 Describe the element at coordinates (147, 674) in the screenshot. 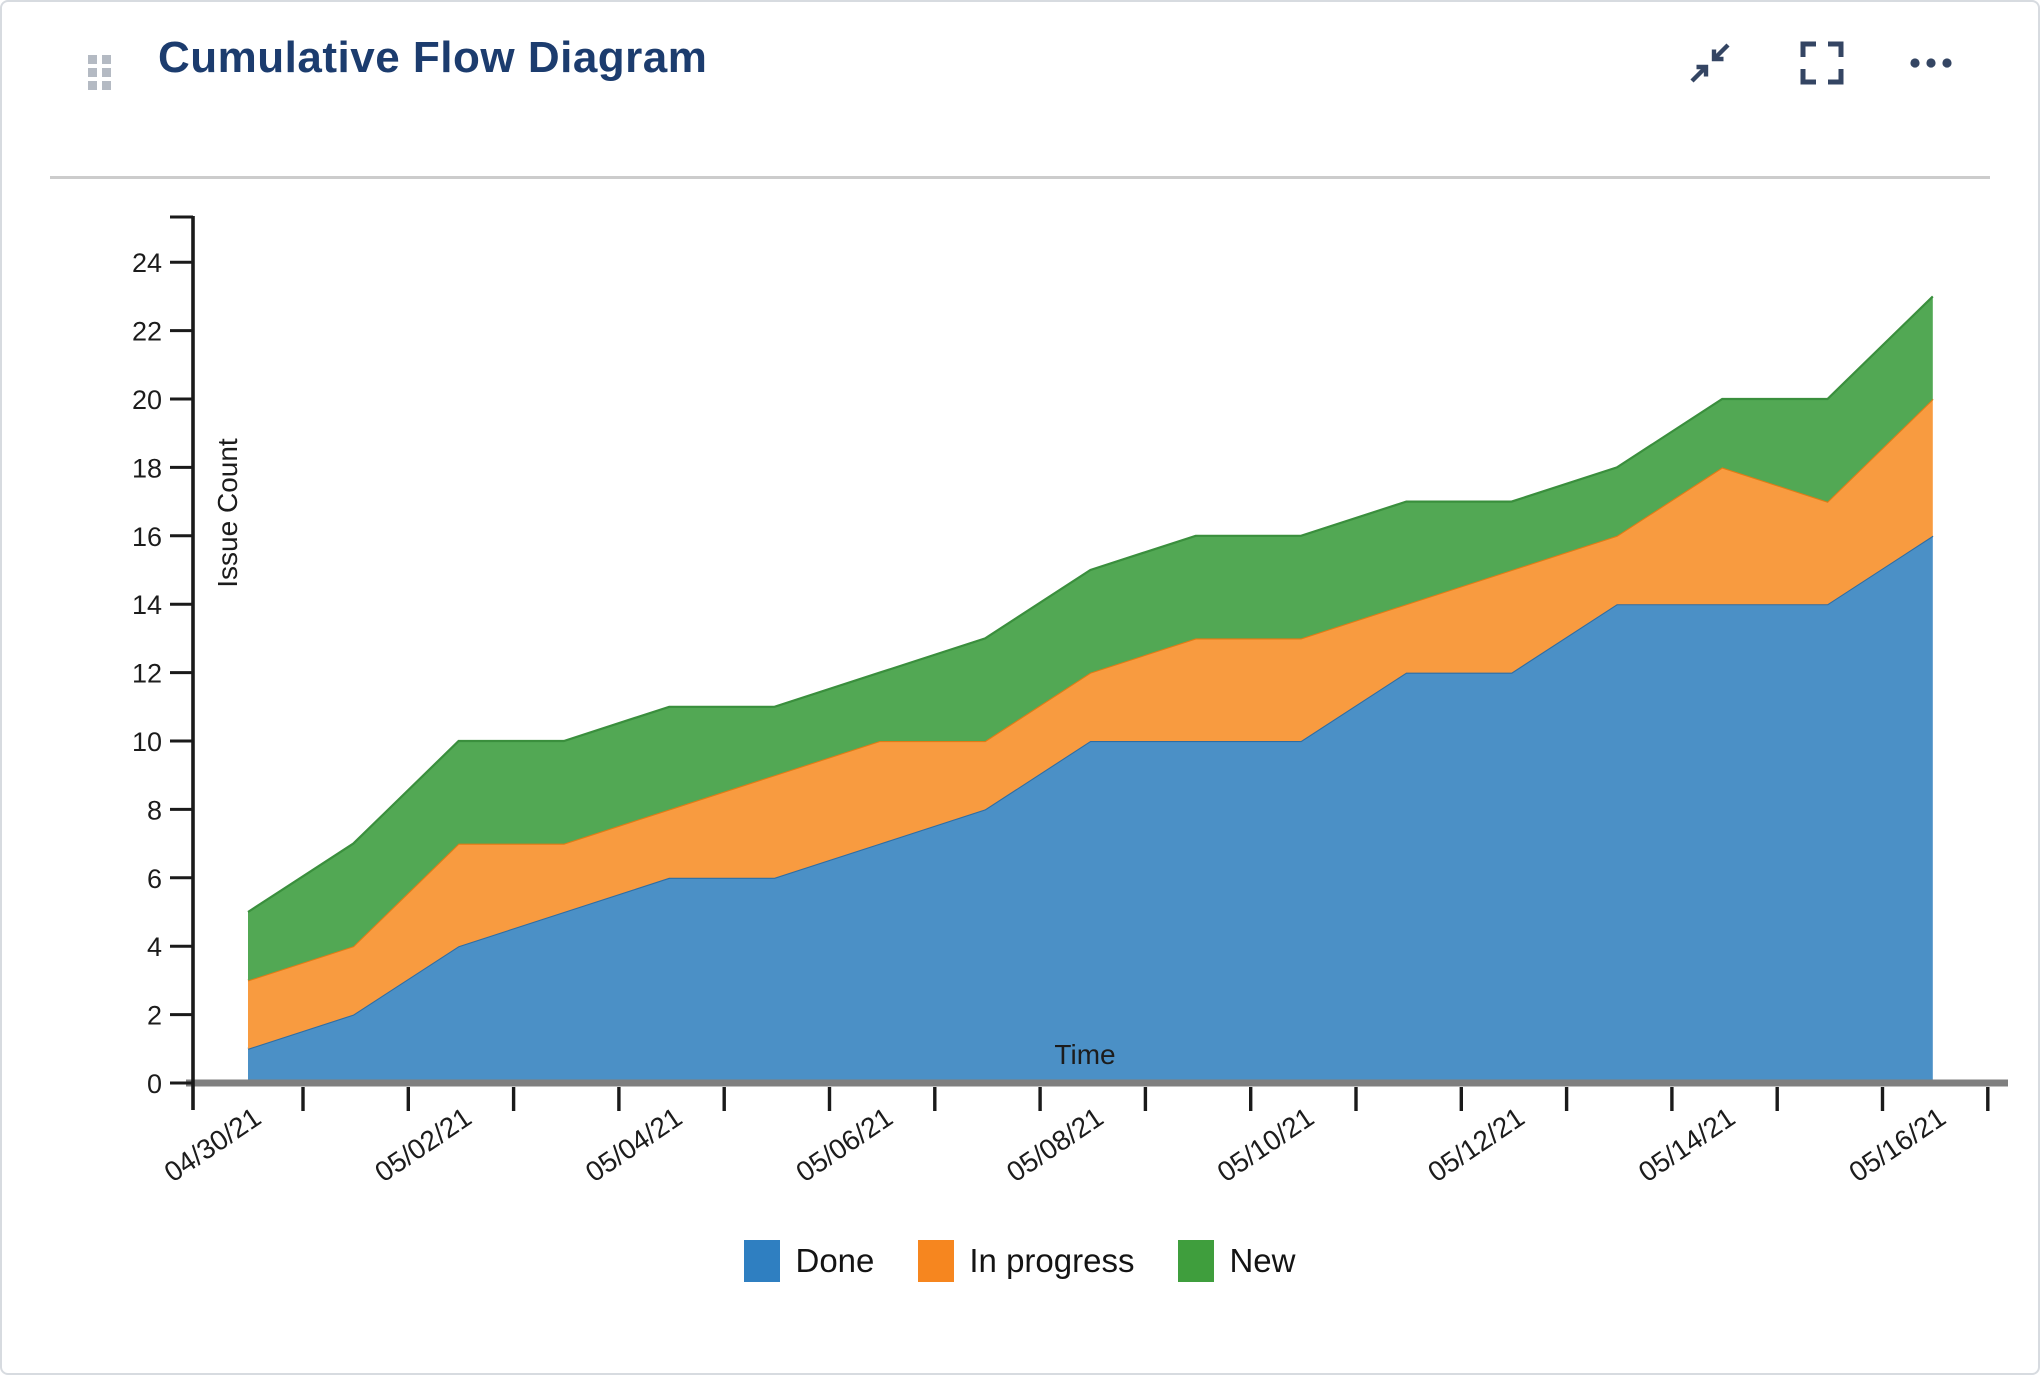

I see `y-tick-label: 12` at that location.